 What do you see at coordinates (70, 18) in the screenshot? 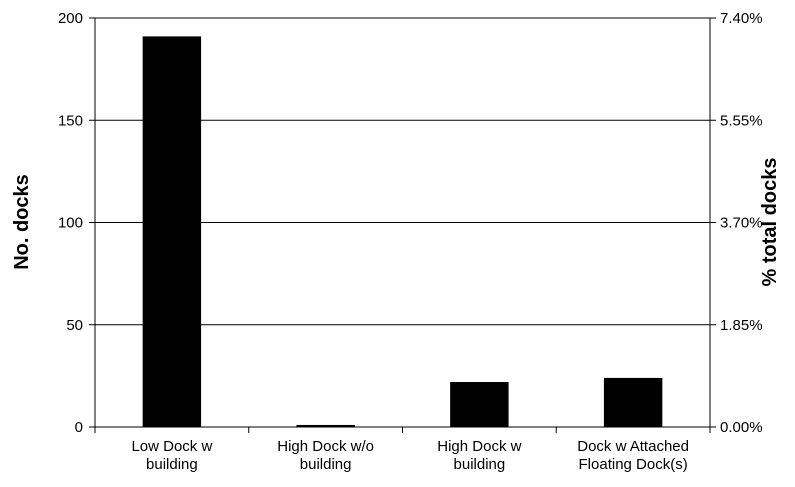
I see `y-tick-label-4: 200` at bounding box center [70, 18].